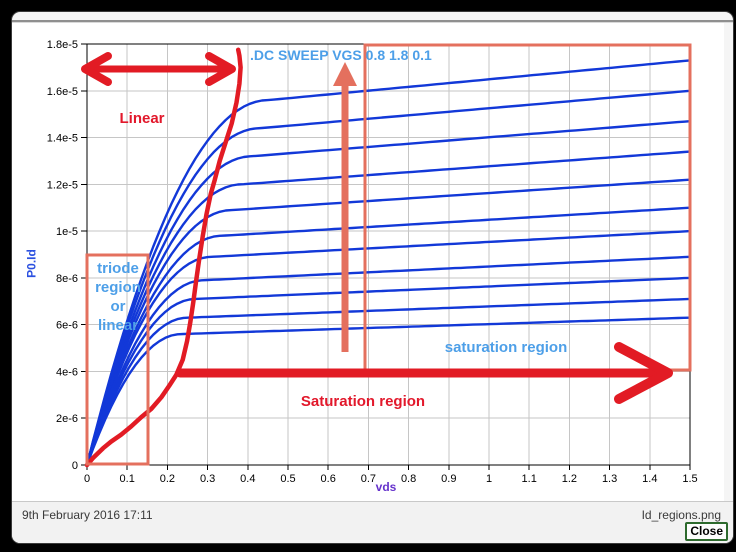  I want to click on x-tick-label: 0.4, so click(247, 479).